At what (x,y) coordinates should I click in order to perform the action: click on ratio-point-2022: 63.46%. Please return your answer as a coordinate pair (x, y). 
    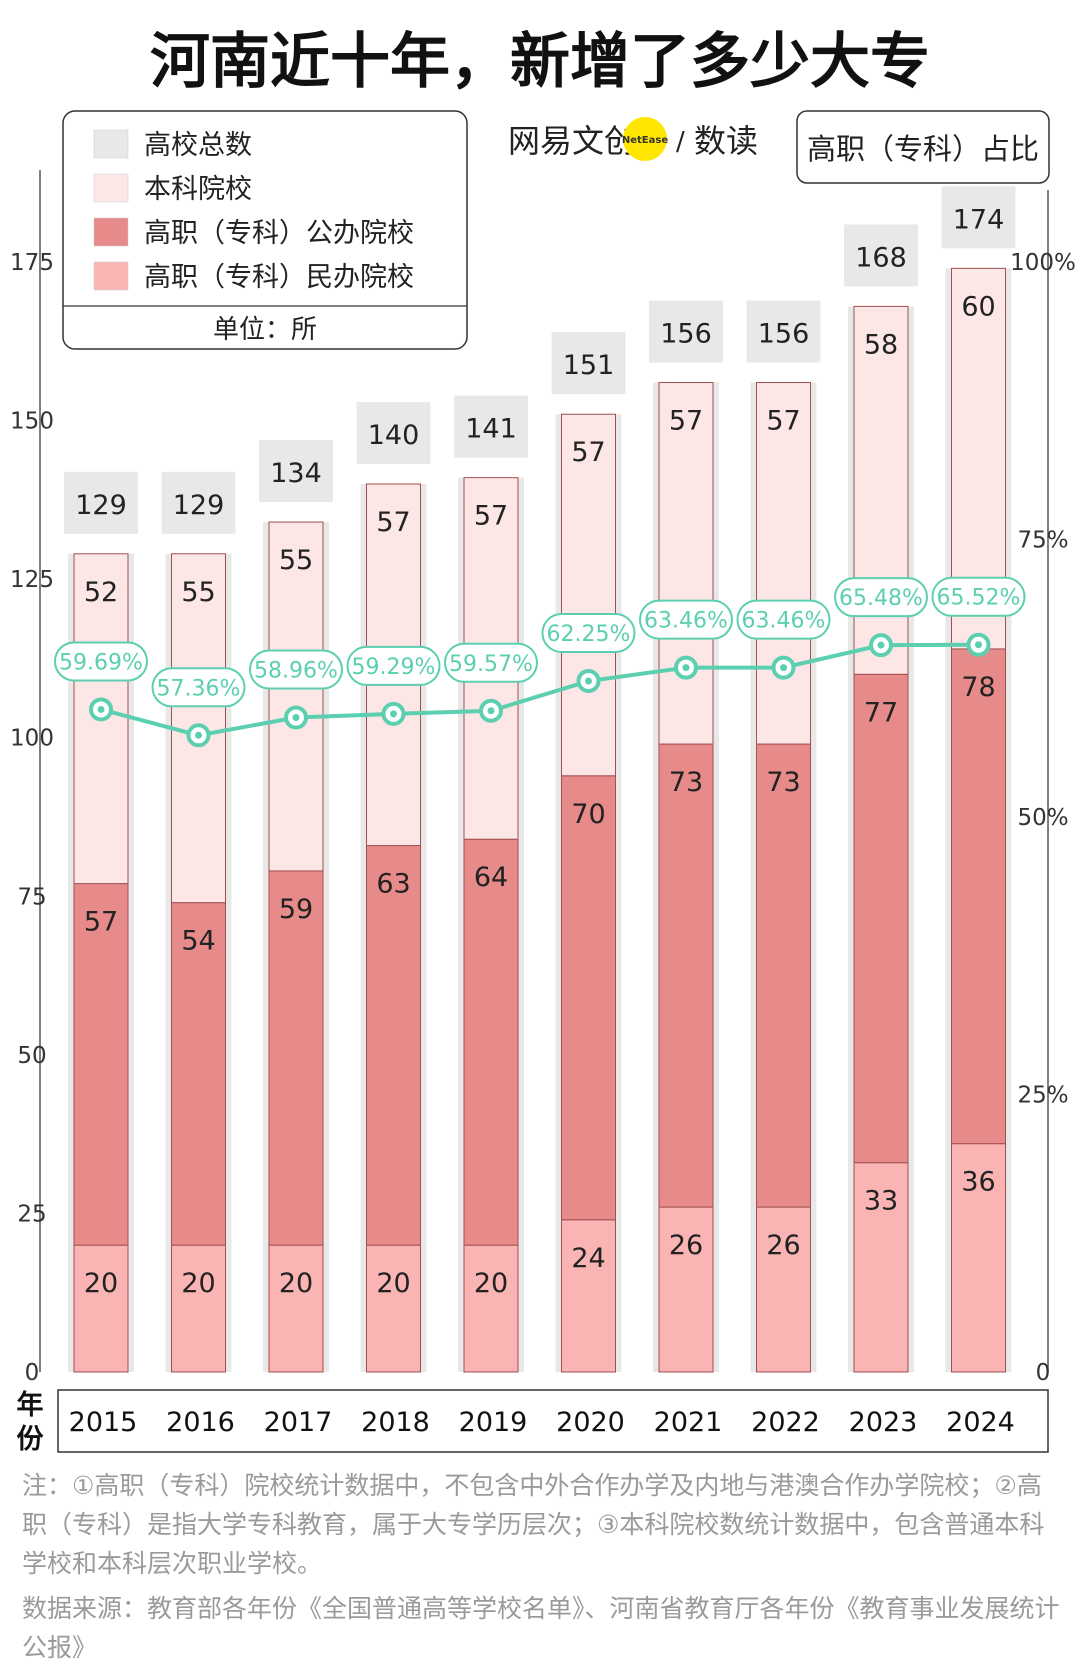
    Looking at the image, I should click on (783, 639).